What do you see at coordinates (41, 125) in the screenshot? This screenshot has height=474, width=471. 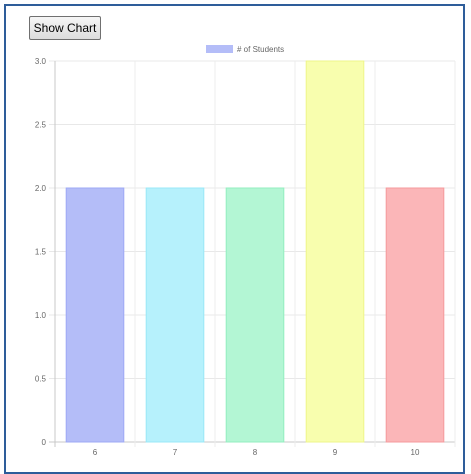 I see `y-tick-label: 2.5` at bounding box center [41, 125].